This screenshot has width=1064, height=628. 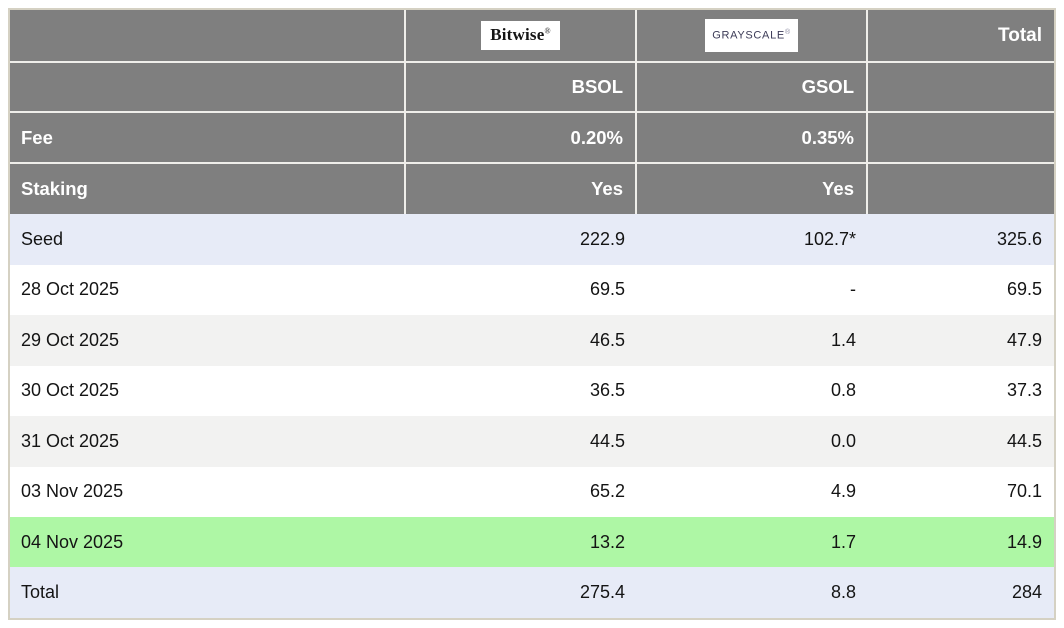 What do you see at coordinates (72, 541) in the screenshot?
I see `row-label: 04 Nov 2025` at bounding box center [72, 541].